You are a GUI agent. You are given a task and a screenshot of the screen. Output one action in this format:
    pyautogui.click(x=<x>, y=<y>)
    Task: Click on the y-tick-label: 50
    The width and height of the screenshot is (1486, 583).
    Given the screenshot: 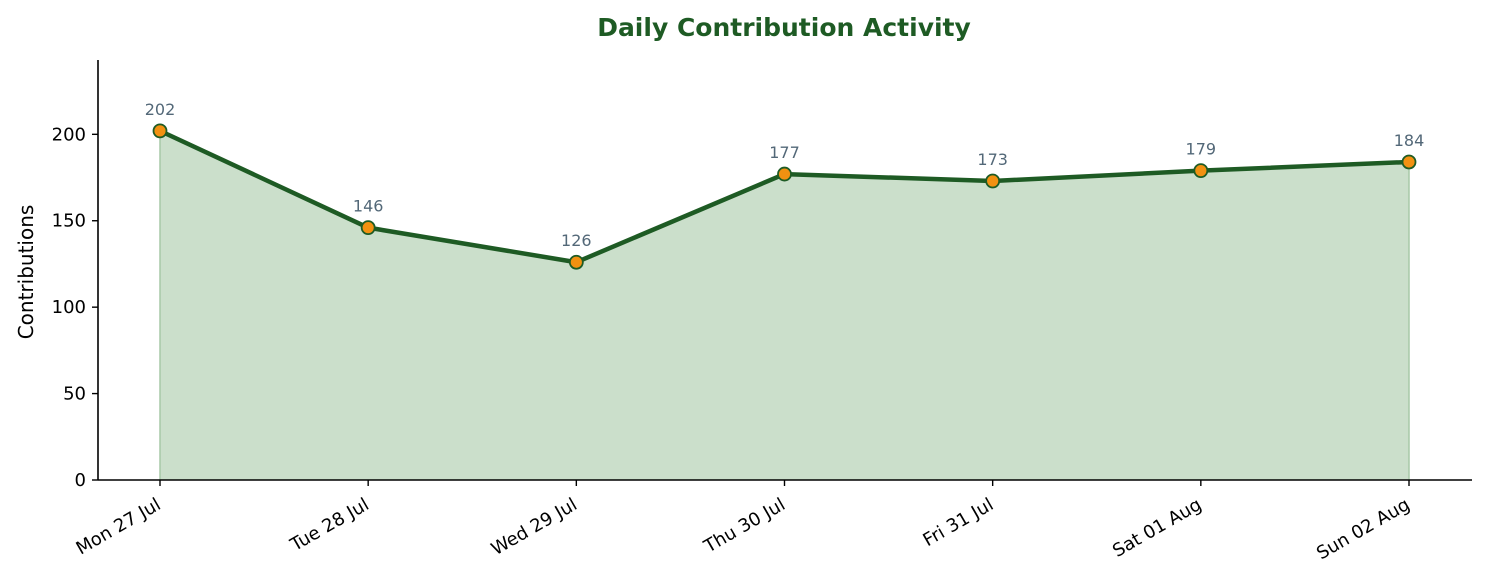 What is the action you would take?
    pyautogui.click(x=74, y=394)
    